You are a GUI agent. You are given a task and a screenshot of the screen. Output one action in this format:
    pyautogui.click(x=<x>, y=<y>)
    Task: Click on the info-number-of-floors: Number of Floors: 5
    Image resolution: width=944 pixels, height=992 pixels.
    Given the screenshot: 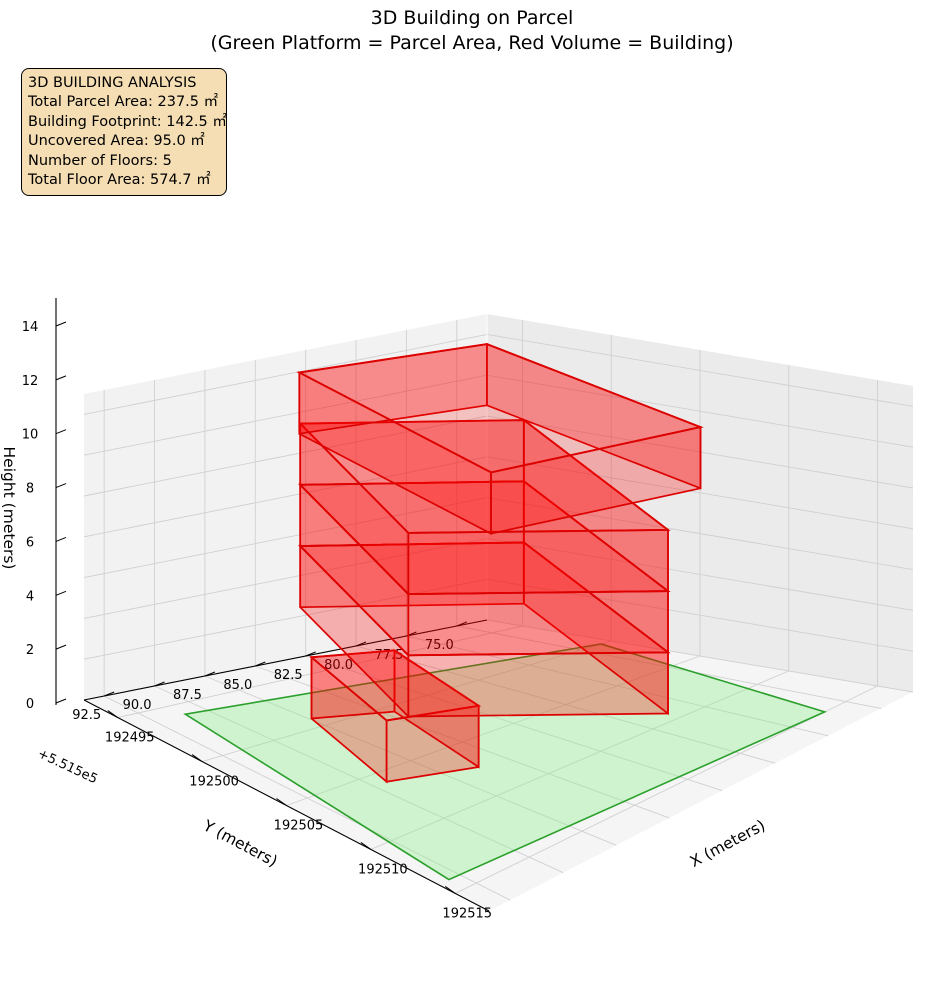 What is the action you would take?
    pyautogui.click(x=100, y=160)
    